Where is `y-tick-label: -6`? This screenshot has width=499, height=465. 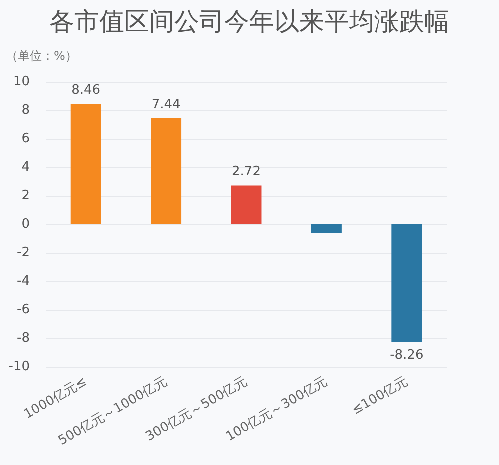 y-tick-label: -6 is located at coordinates (23, 310).